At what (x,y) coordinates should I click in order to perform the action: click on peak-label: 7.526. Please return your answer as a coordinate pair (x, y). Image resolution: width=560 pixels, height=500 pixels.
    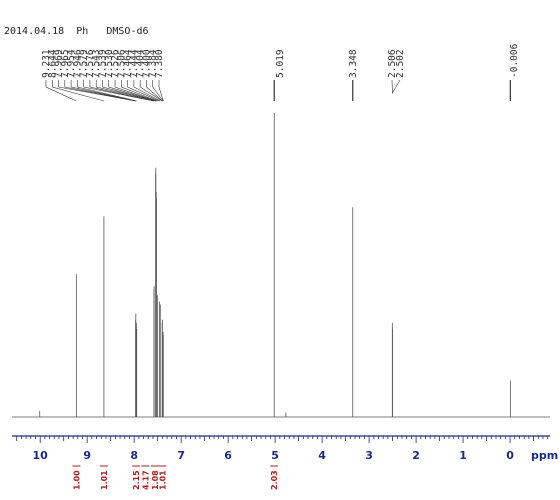
    Looking at the image, I should click on (115, 63).